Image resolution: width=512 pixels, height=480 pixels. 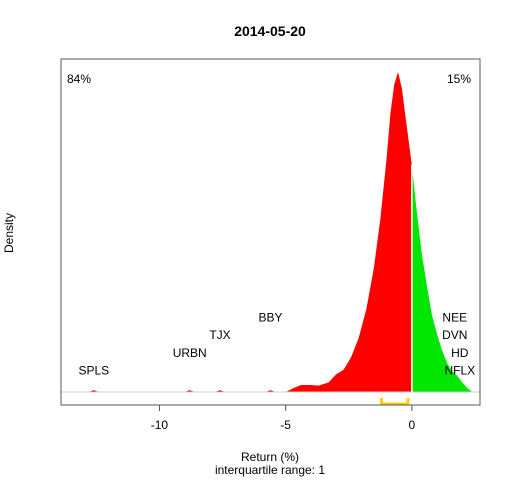 What do you see at coordinates (270, 31) in the screenshot?
I see `chart-title: 2014-05-20` at bounding box center [270, 31].